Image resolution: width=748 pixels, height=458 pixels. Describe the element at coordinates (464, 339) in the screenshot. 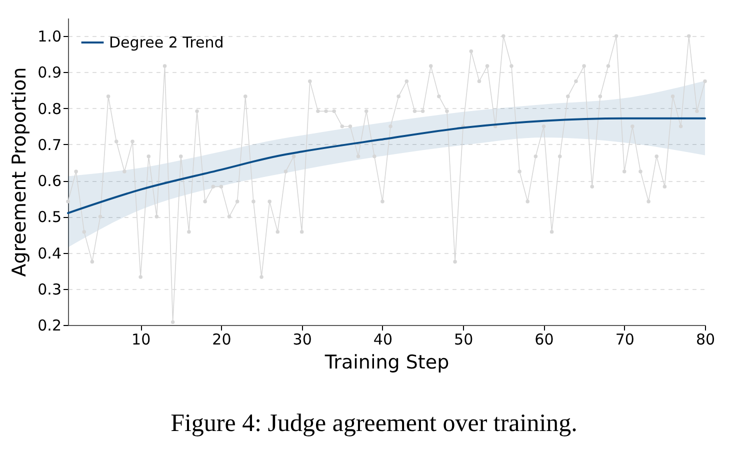

I see `x-tick-label: 50` at that location.